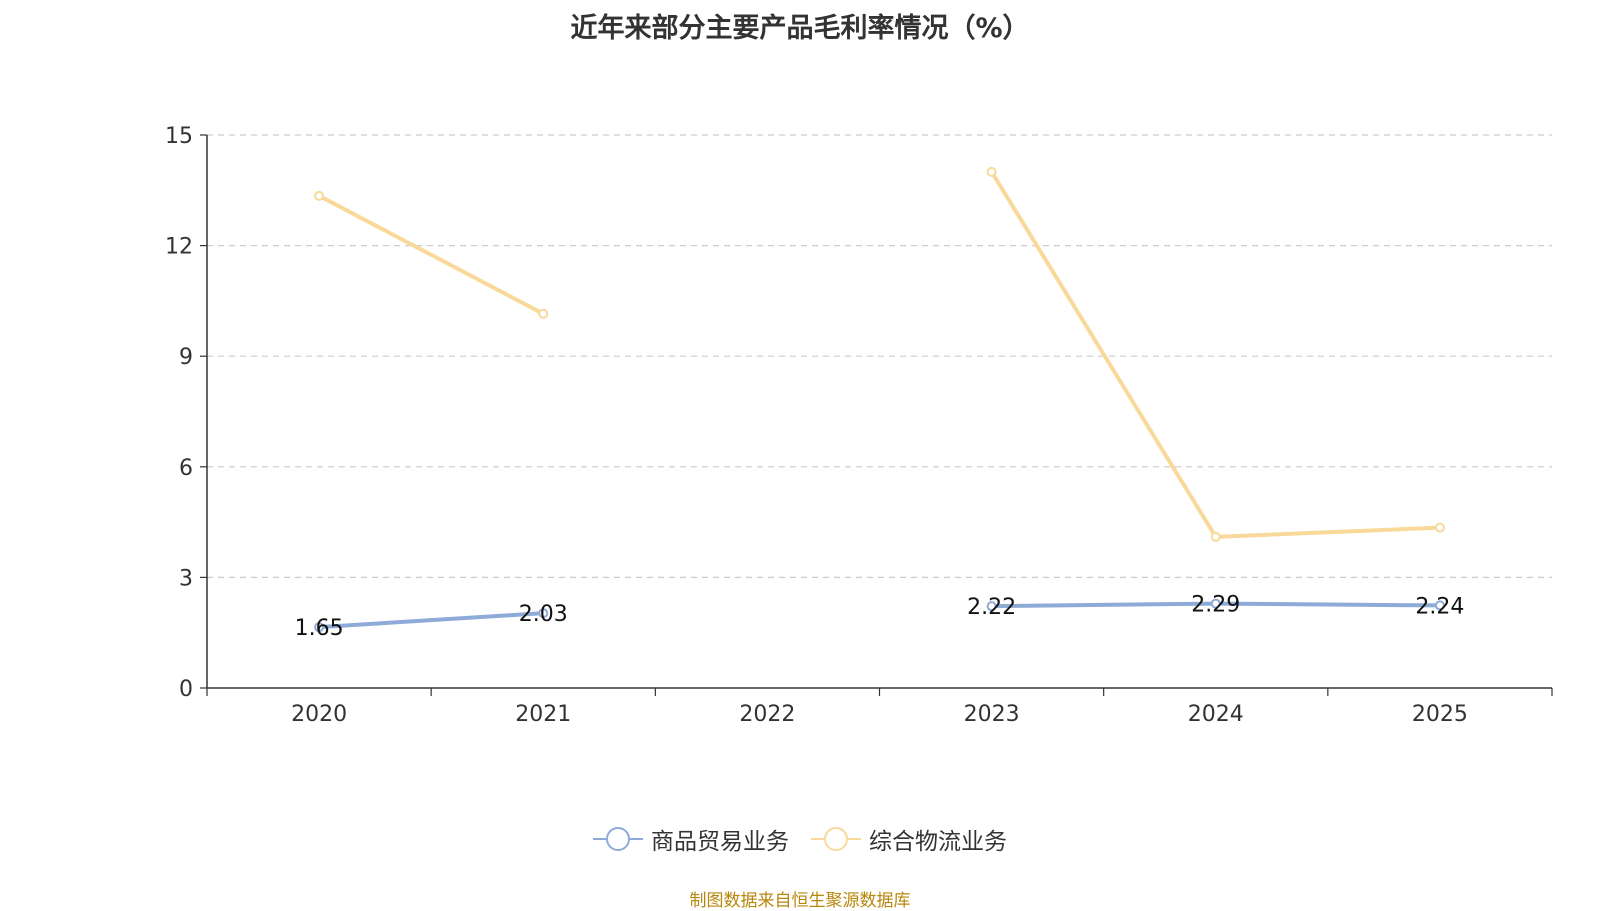 Image resolution: width=1600 pixels, height=911 pixels. I want to click on data-label: 2.24, so click(1439, 606).